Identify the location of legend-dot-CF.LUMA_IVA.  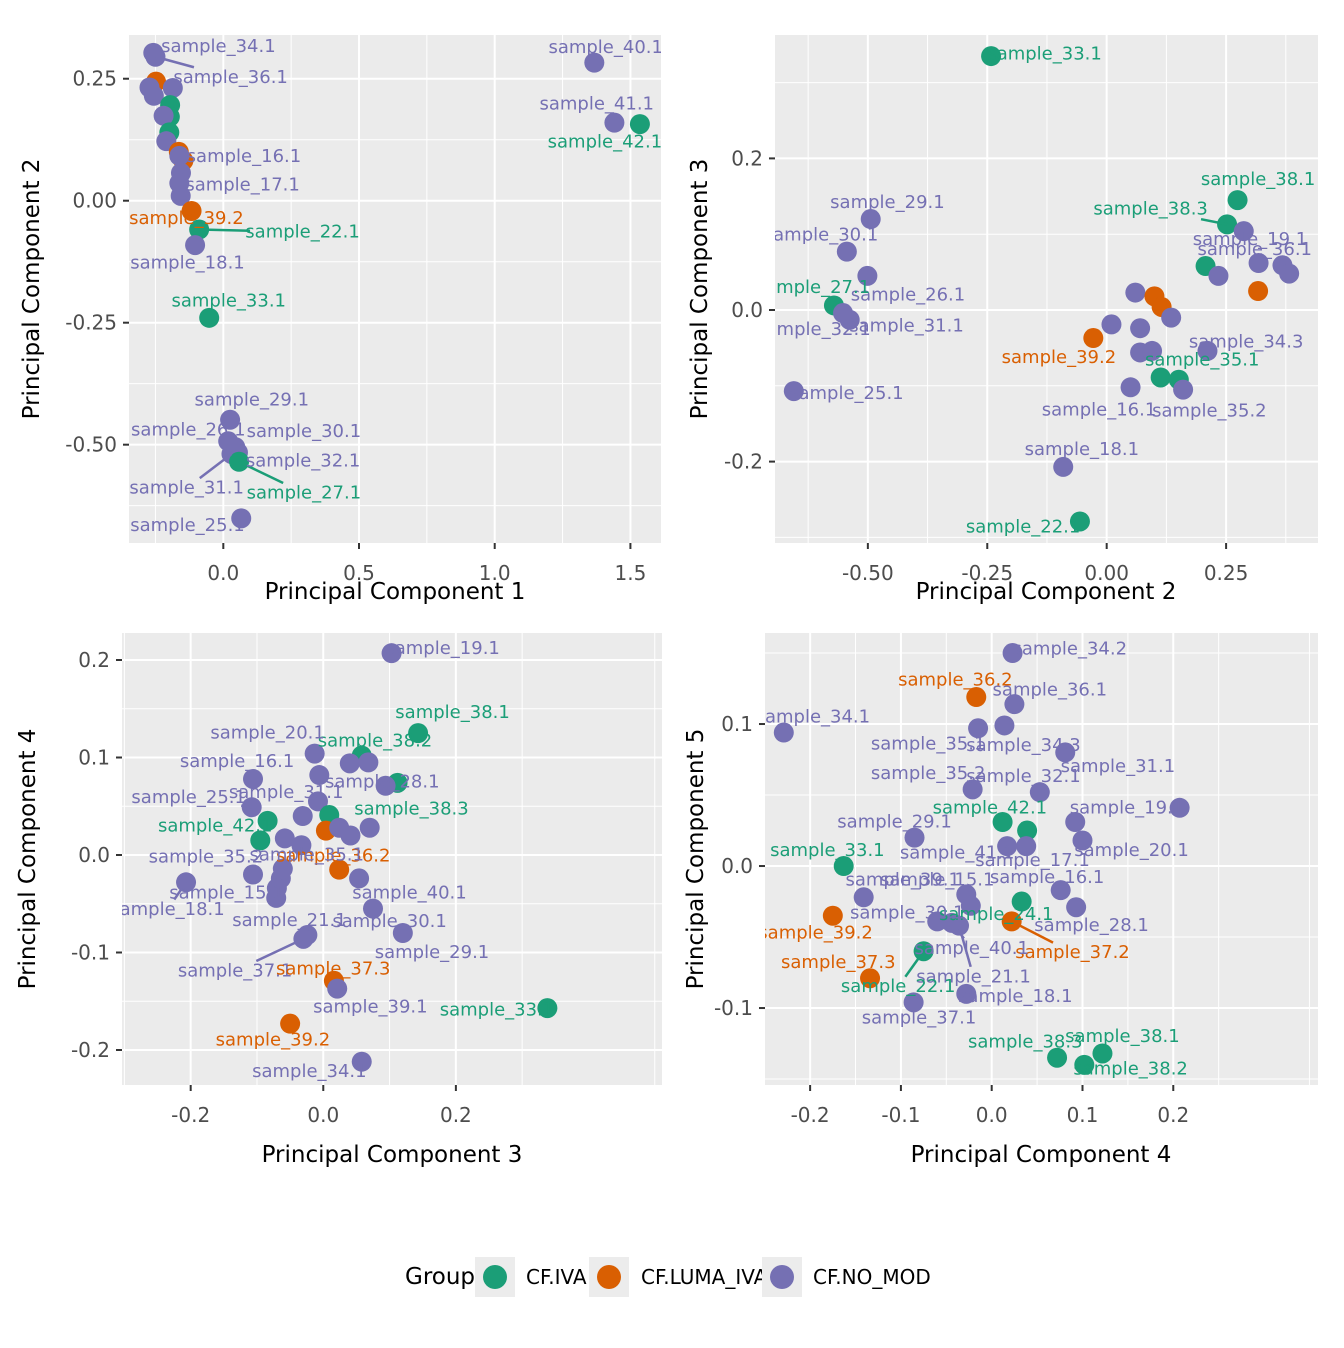
(609, 1277).